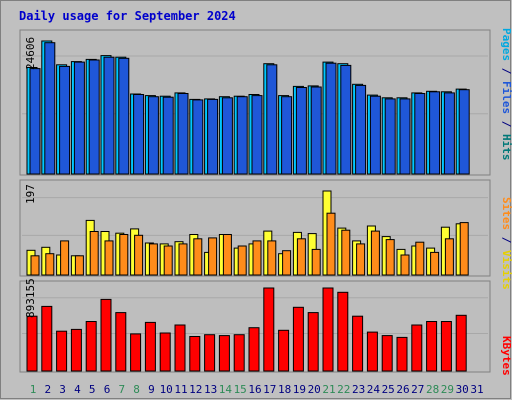 The image size is (512, 400). I want to click on visits-max-label: 197, so click(30, 194).